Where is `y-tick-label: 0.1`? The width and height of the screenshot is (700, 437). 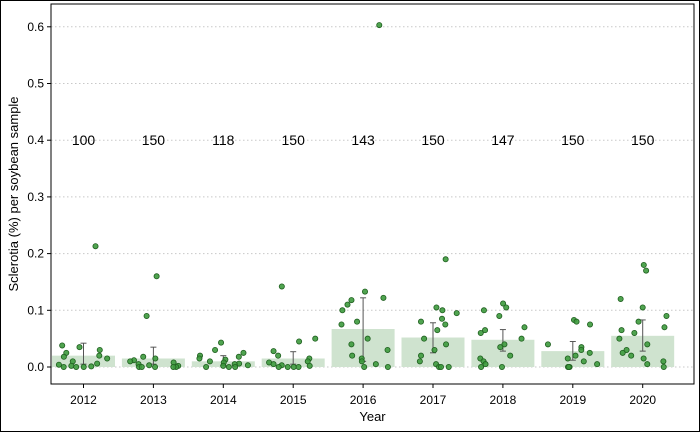 y-tick-label: 0.1 is located at coordinates (35, 310).